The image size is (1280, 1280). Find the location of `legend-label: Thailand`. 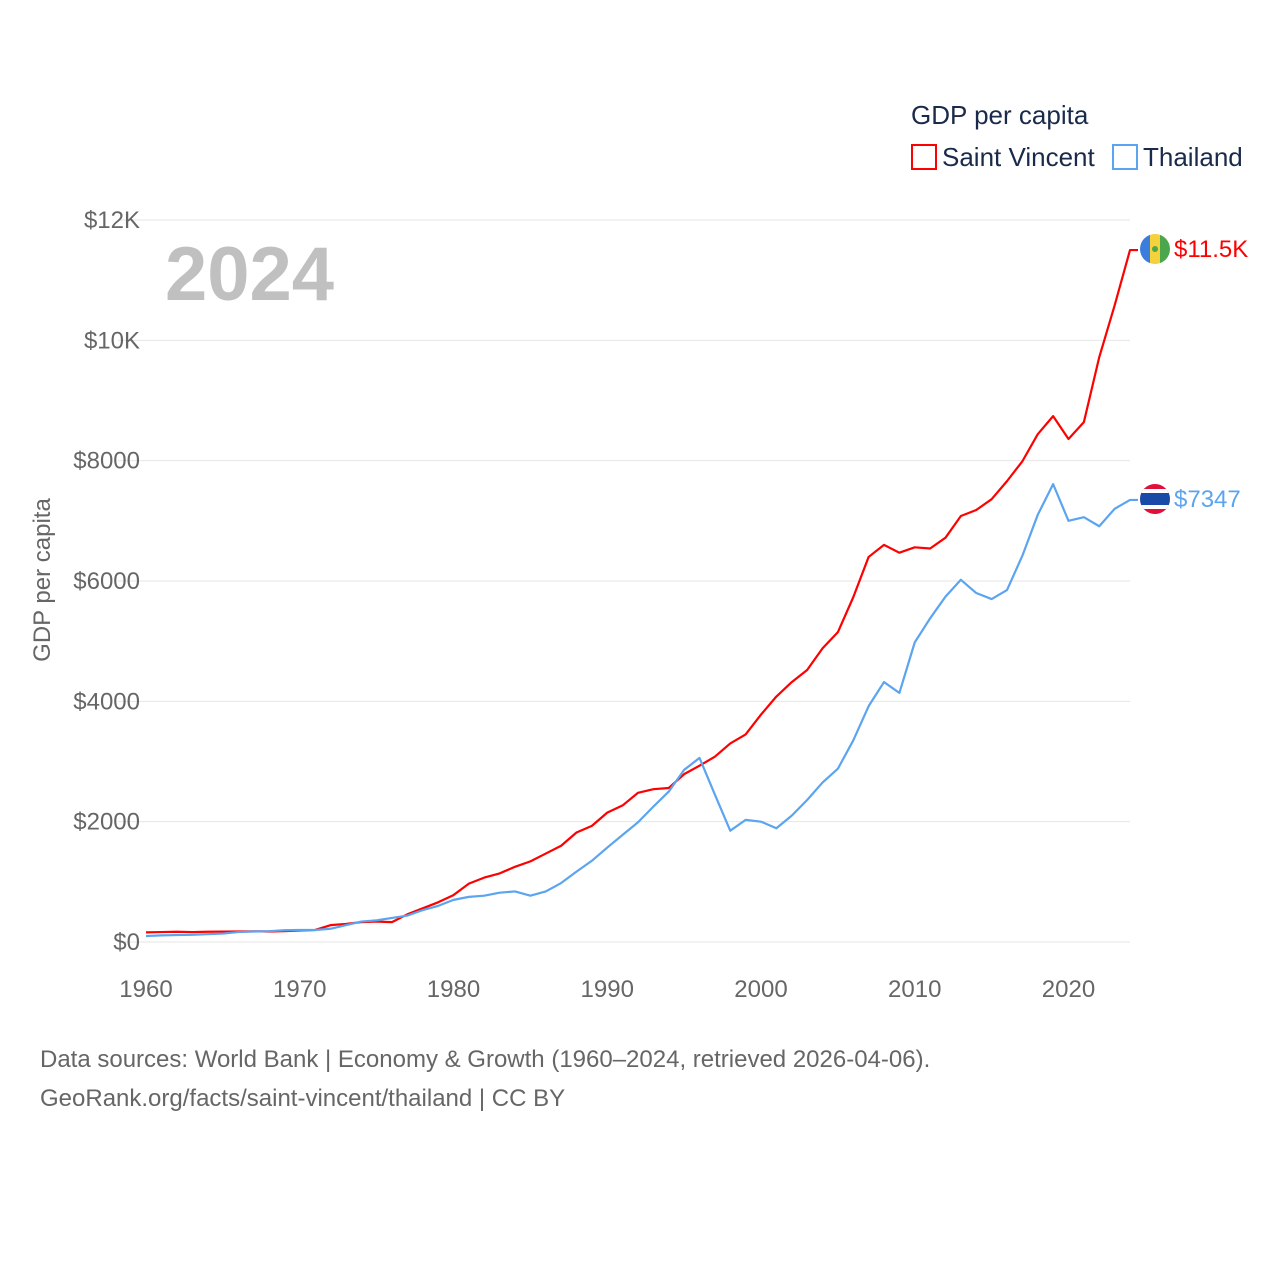

legend-label: Thailand is located at coordinates (1193, 157).